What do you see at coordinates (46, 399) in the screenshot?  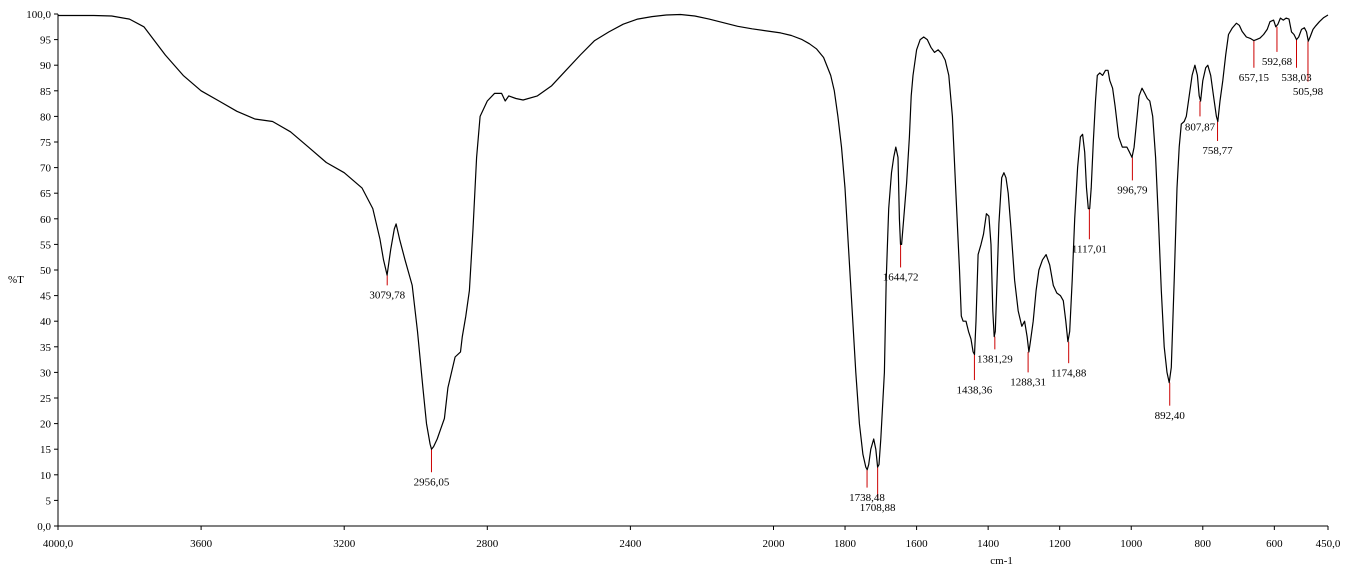 I see `y-tick-label: 25` at bounding box center [46, 399].